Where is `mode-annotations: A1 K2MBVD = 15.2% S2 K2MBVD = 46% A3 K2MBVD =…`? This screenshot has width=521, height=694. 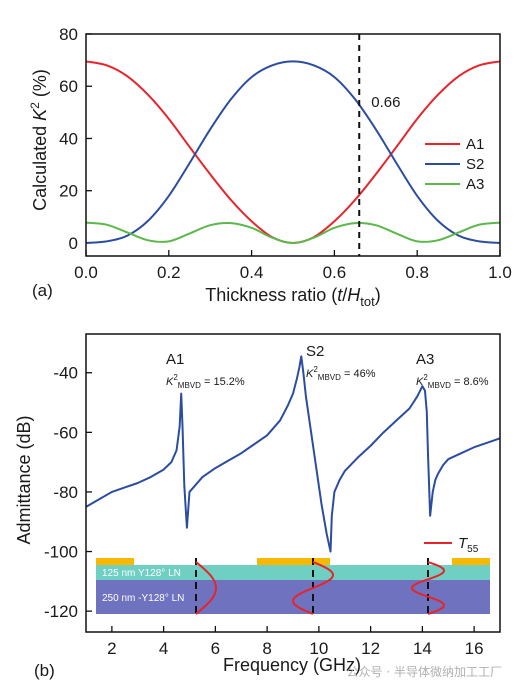 mode-annotations: A1 K2MBVD = 15.2% S2 K2MBVD = 46% A3 K2MBVD =… is located at coordinates (327, 366).